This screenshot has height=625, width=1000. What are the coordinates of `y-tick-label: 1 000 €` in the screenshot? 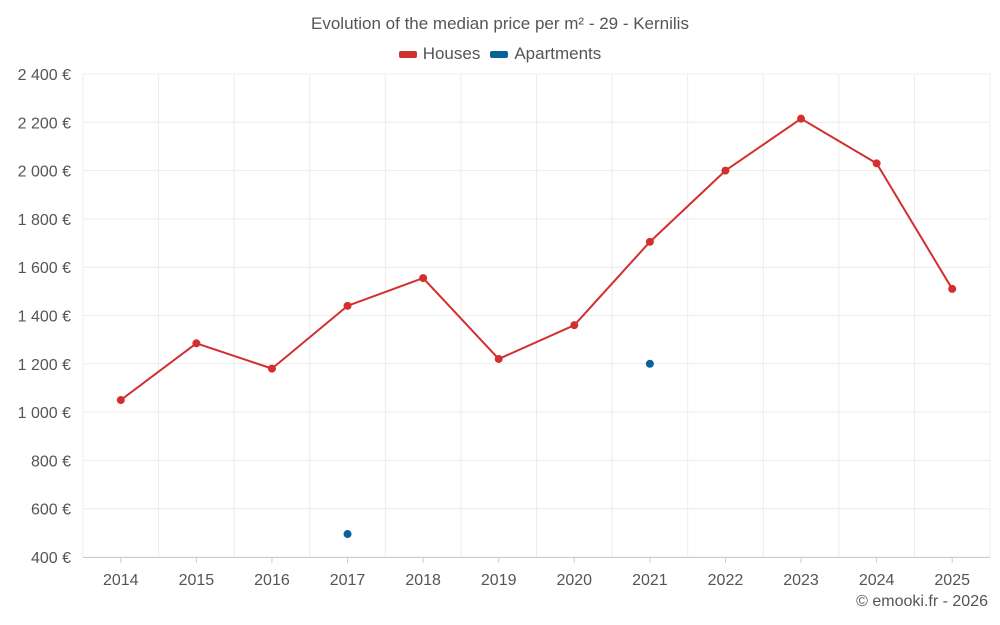 It's located at (44, 413).